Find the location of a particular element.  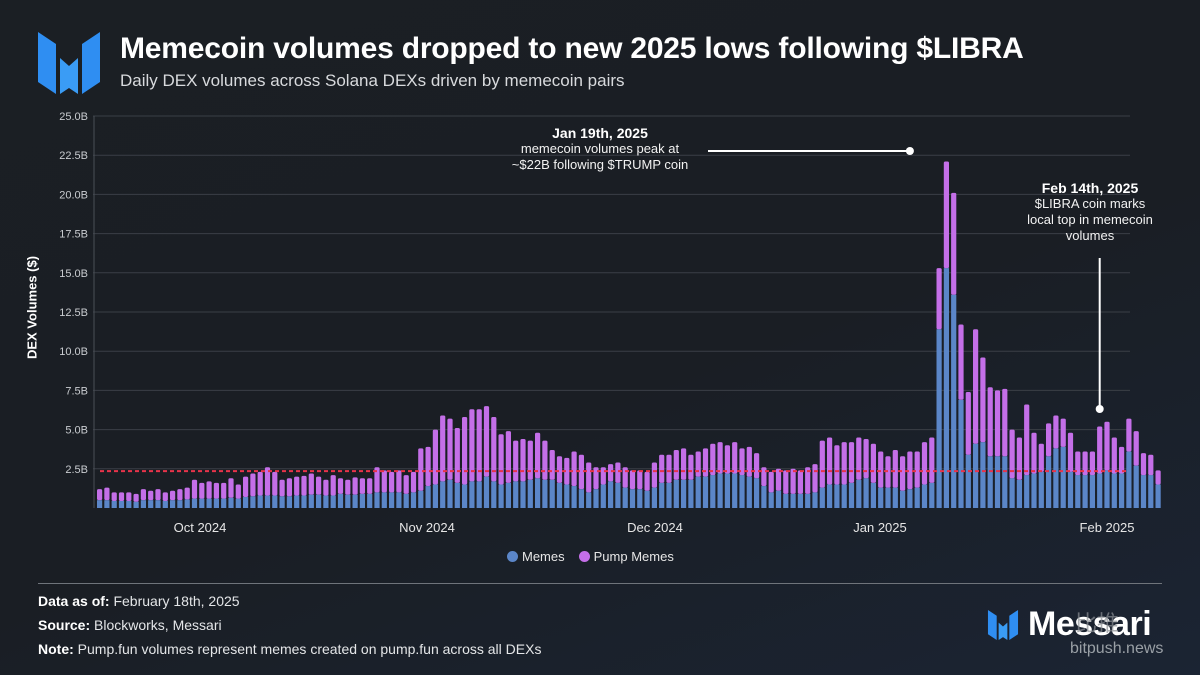

legend: Memes Pump Memes is located at coordinates (590, 556).